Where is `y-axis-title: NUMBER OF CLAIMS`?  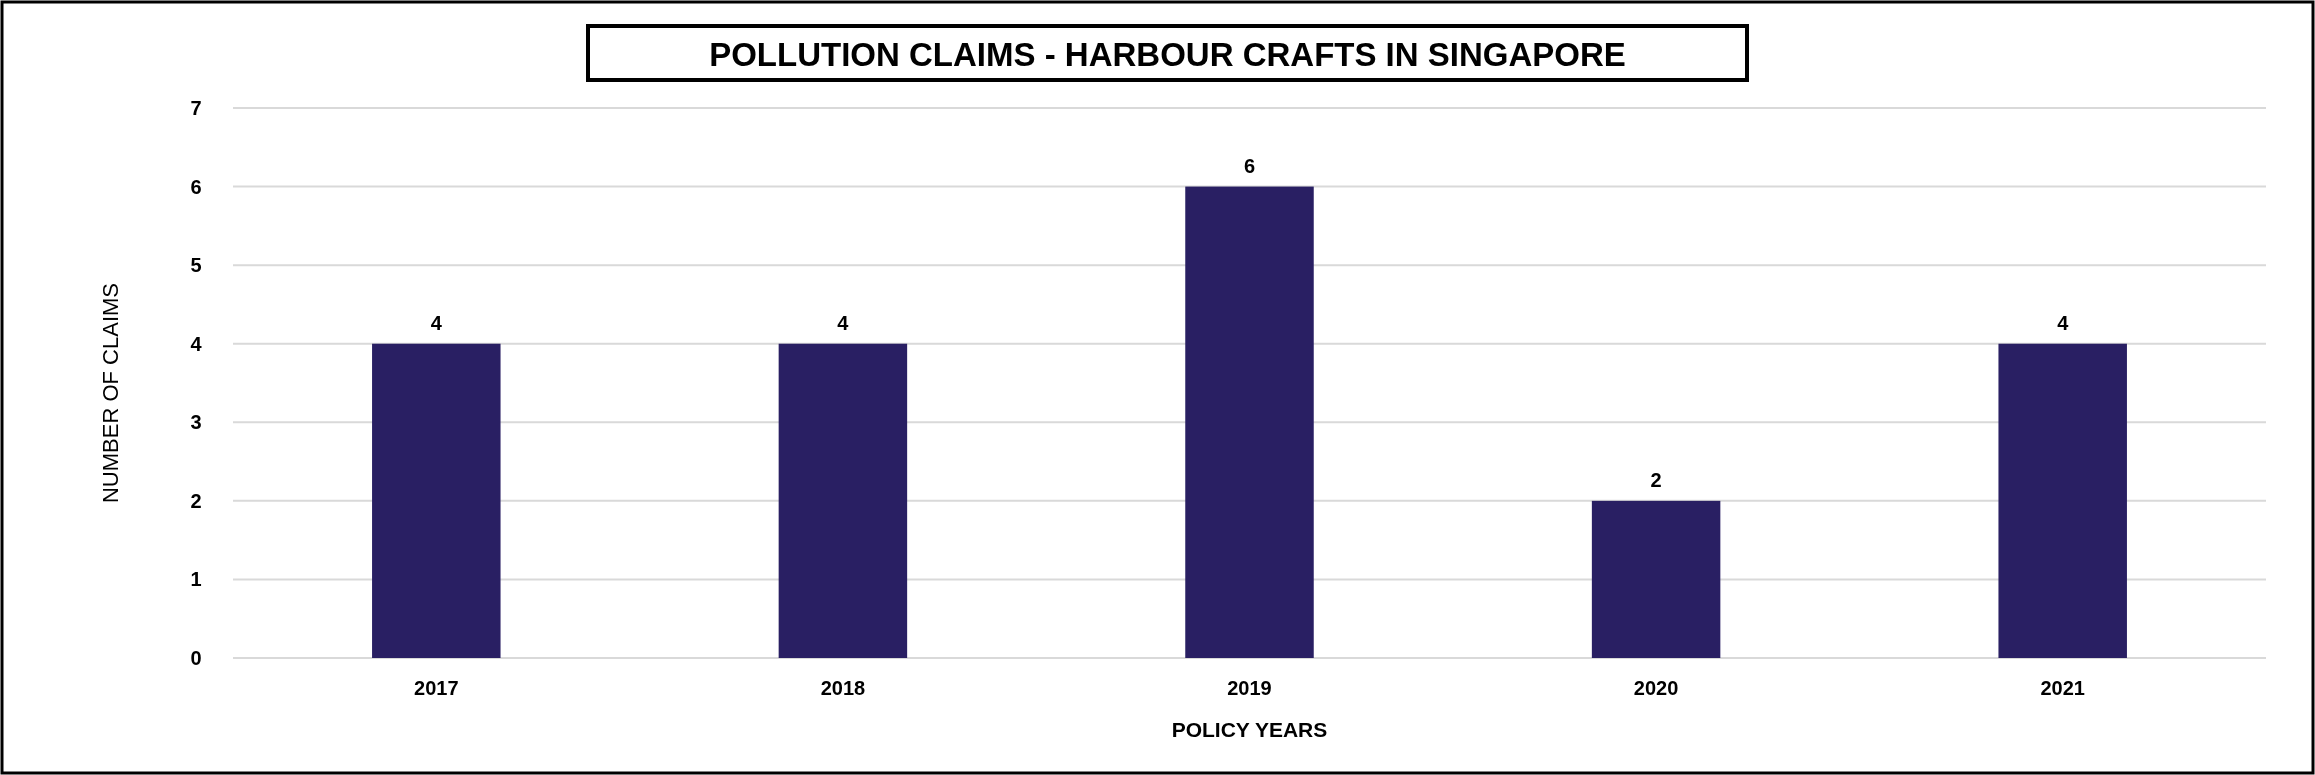 y-axis-title: NUMBER OF CLAIMS is located at coordinates (110, 393).